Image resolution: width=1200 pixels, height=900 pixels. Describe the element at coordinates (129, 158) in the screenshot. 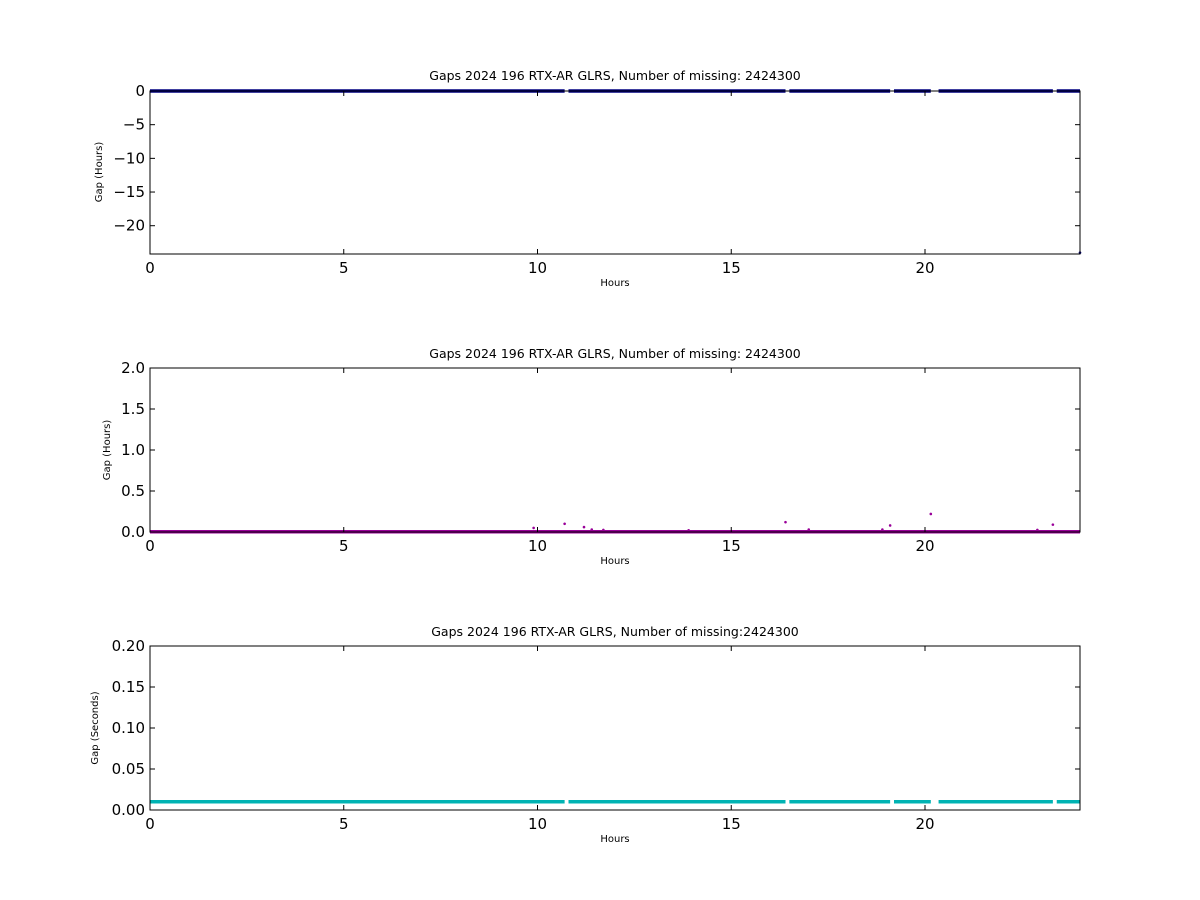

I see `y-tick-label: −10` at that location.